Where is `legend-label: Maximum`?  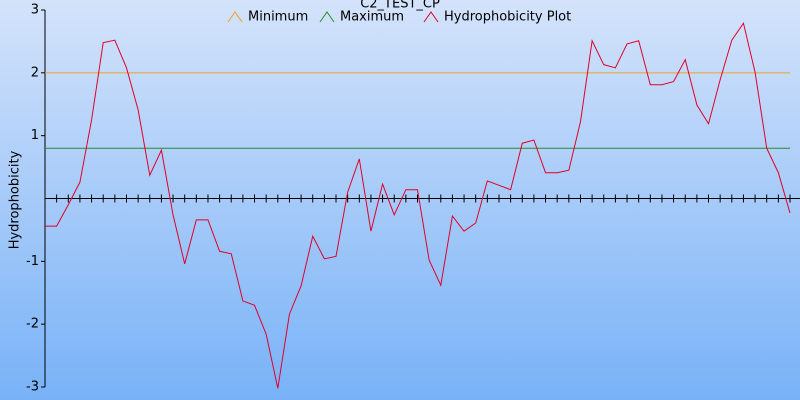
legend-label: Maximum is located at coordinates (372, 17).